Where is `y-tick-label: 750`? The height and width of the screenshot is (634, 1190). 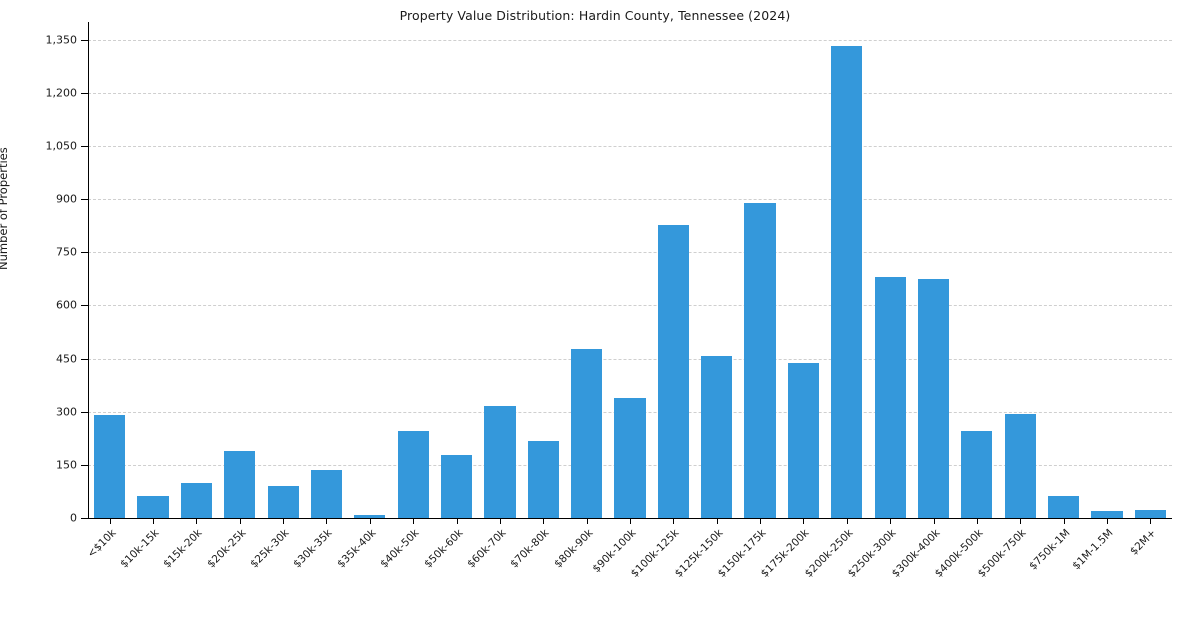
y-tick-label: 750 is located at coordinates (66, 252).